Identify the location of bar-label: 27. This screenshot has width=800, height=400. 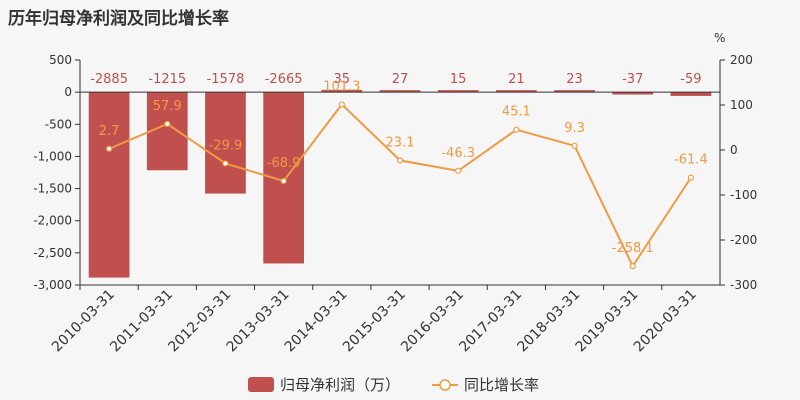
(400, 79).